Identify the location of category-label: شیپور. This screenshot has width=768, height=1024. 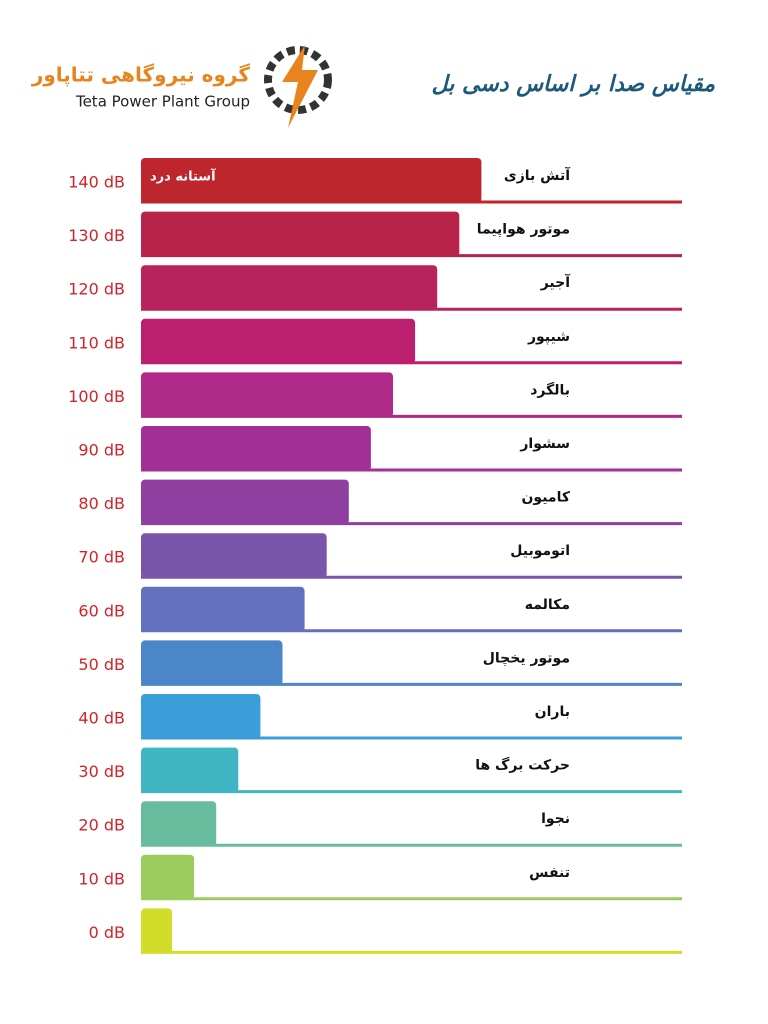
(548, 337).